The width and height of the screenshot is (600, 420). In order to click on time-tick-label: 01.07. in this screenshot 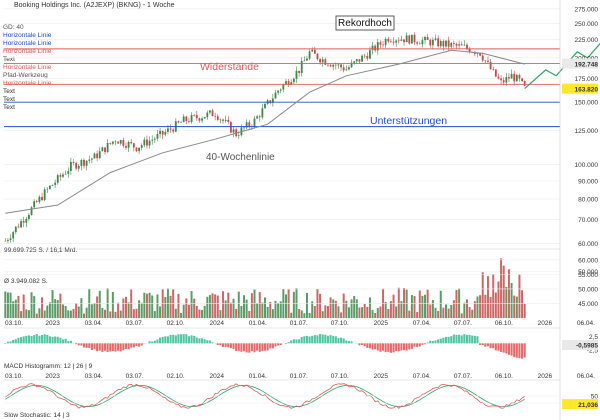, I will do `click(299, 323)`.